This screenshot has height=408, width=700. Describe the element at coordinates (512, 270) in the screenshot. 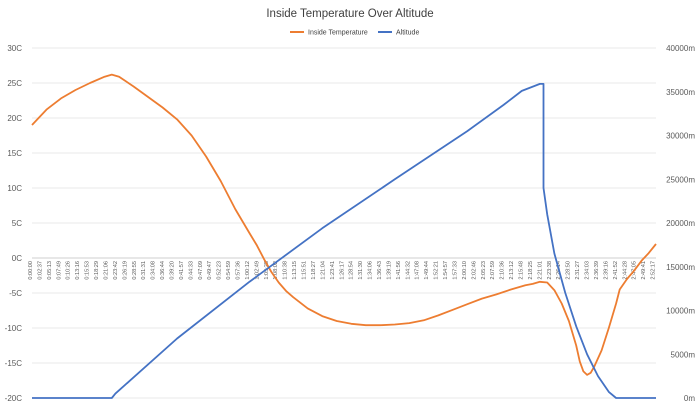

I see `x-tick-label: 2:13:12` at that location.